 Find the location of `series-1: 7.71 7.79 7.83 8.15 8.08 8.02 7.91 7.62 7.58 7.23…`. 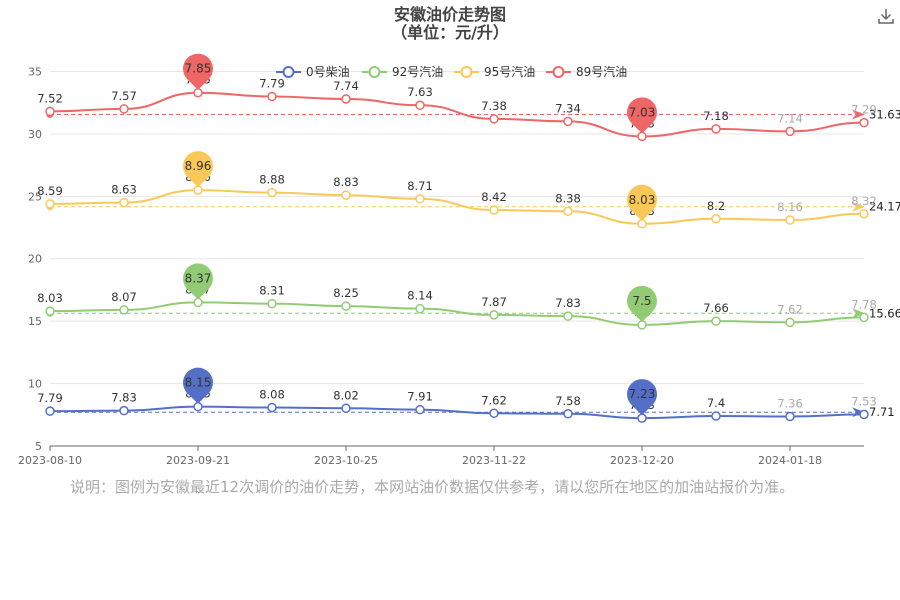

series-1: 7.71 7.79 7.83 8.15 8.08 8.02 7.91 7.62 7.58 7.23… is located at coordinates (466, 395).